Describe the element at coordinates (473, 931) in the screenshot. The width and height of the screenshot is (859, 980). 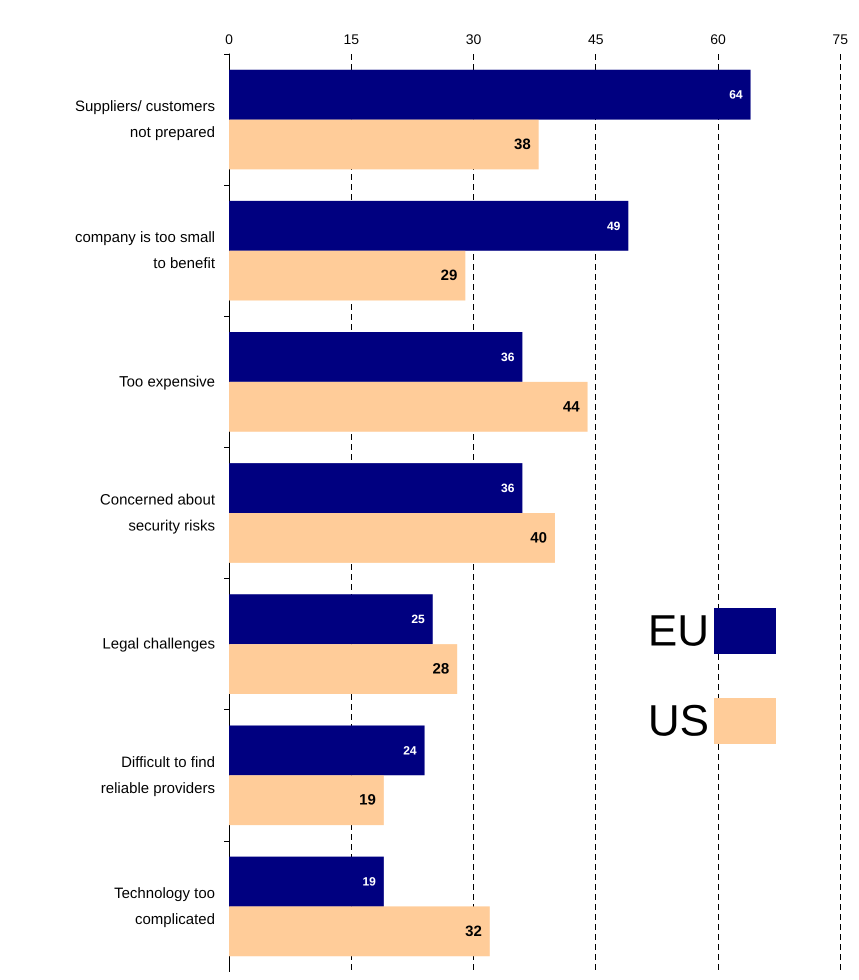
I see `data-label: 32` at that location.